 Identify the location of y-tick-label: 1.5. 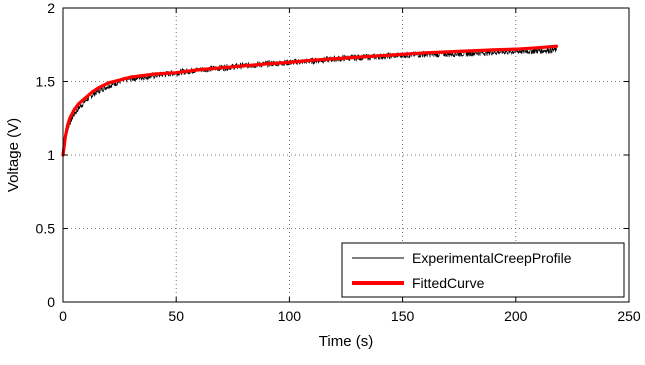
(46, 82).